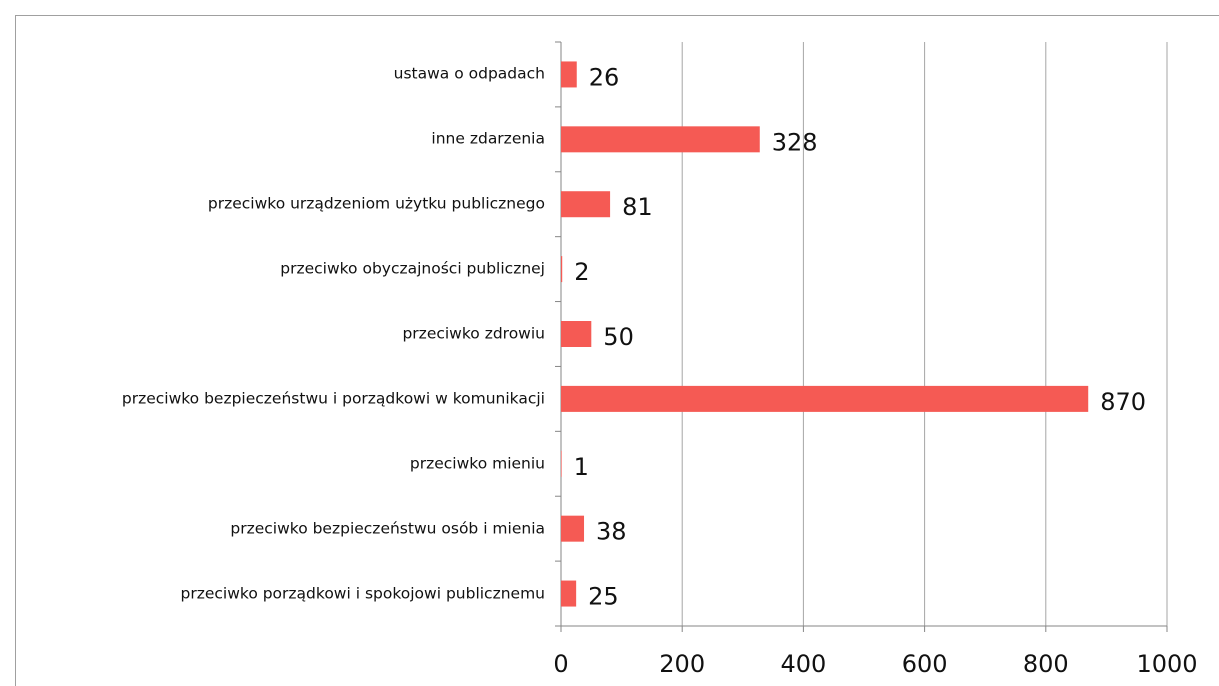 This screenshot has width=1219, height=686. Describe the element at coordinates (803, 664) in the screenshot. I see `x-tick-label: 400` at that location.